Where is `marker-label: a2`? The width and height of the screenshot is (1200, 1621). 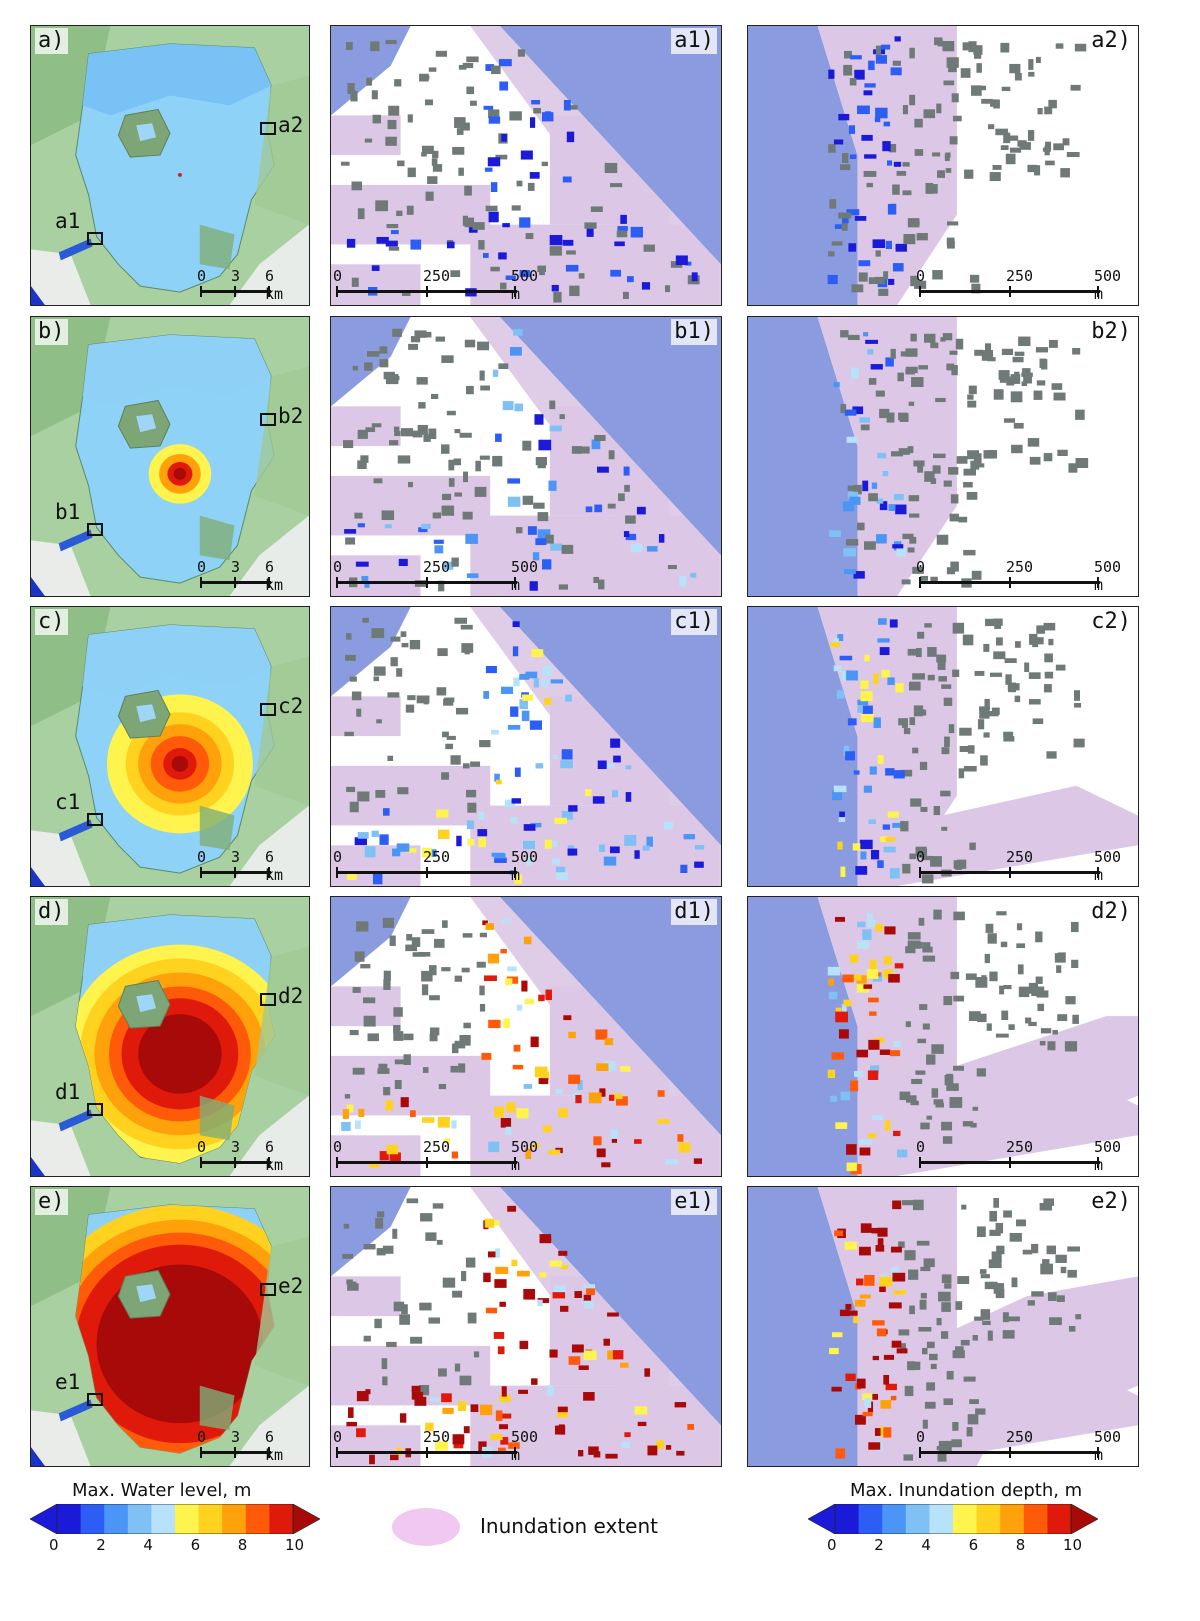 marker-label: a2 is located at coordinates (291, 125).